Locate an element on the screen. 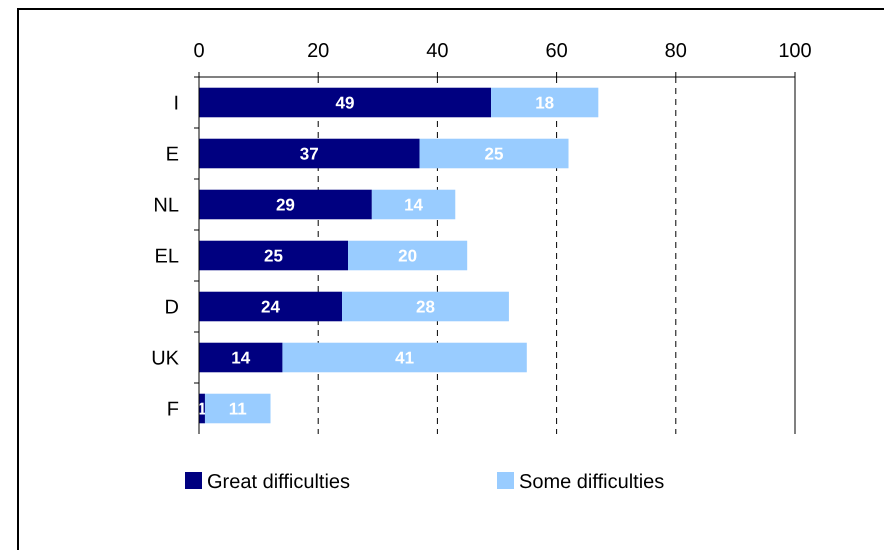 This screenshot has height=550, width=884. data-label: 41 is located at coordinates (404, 358).